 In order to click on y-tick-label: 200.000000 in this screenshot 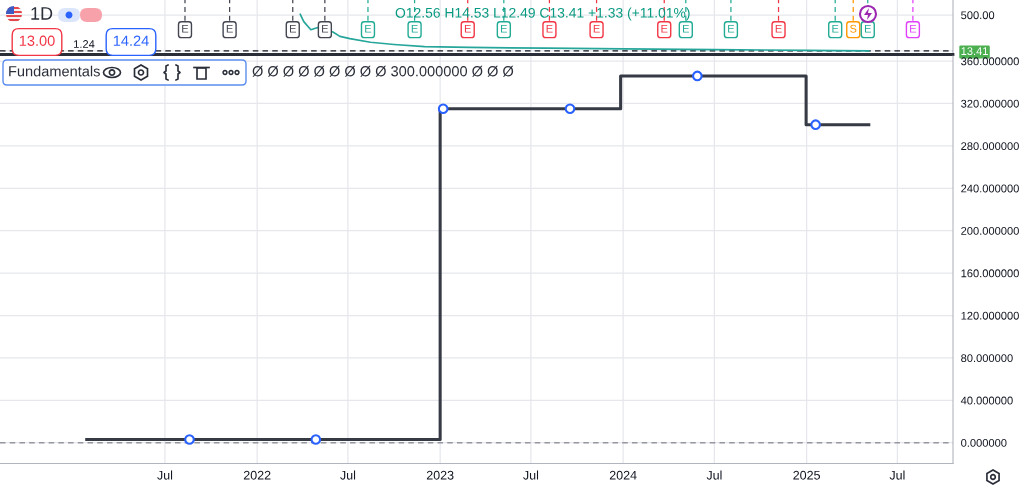, I will do `click(990, 230)`.